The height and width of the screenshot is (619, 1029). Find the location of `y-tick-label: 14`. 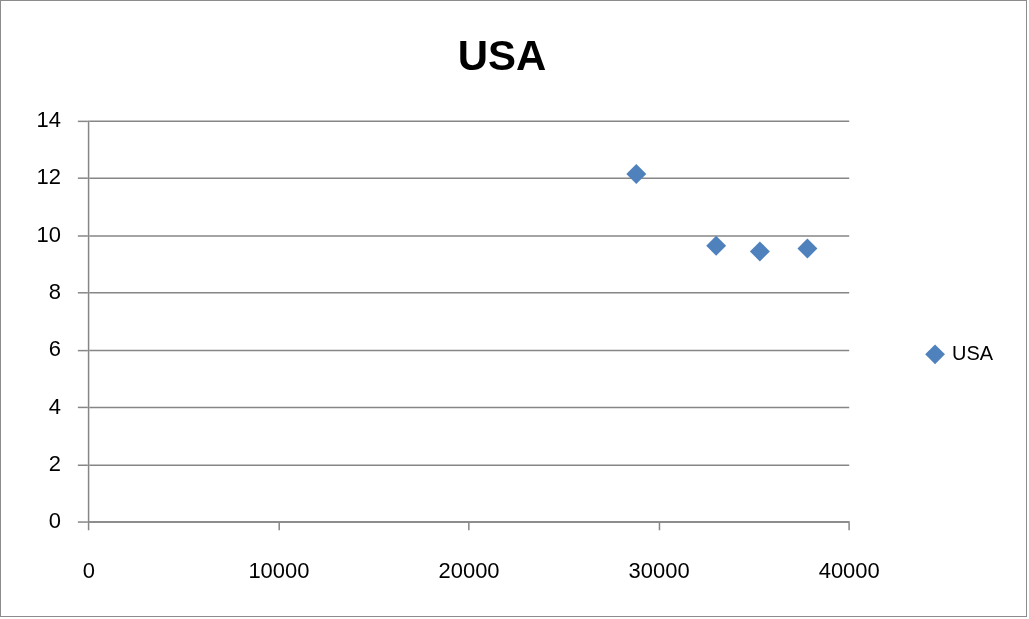

y-tick-label: 14 is located at coordinates (48, 120).